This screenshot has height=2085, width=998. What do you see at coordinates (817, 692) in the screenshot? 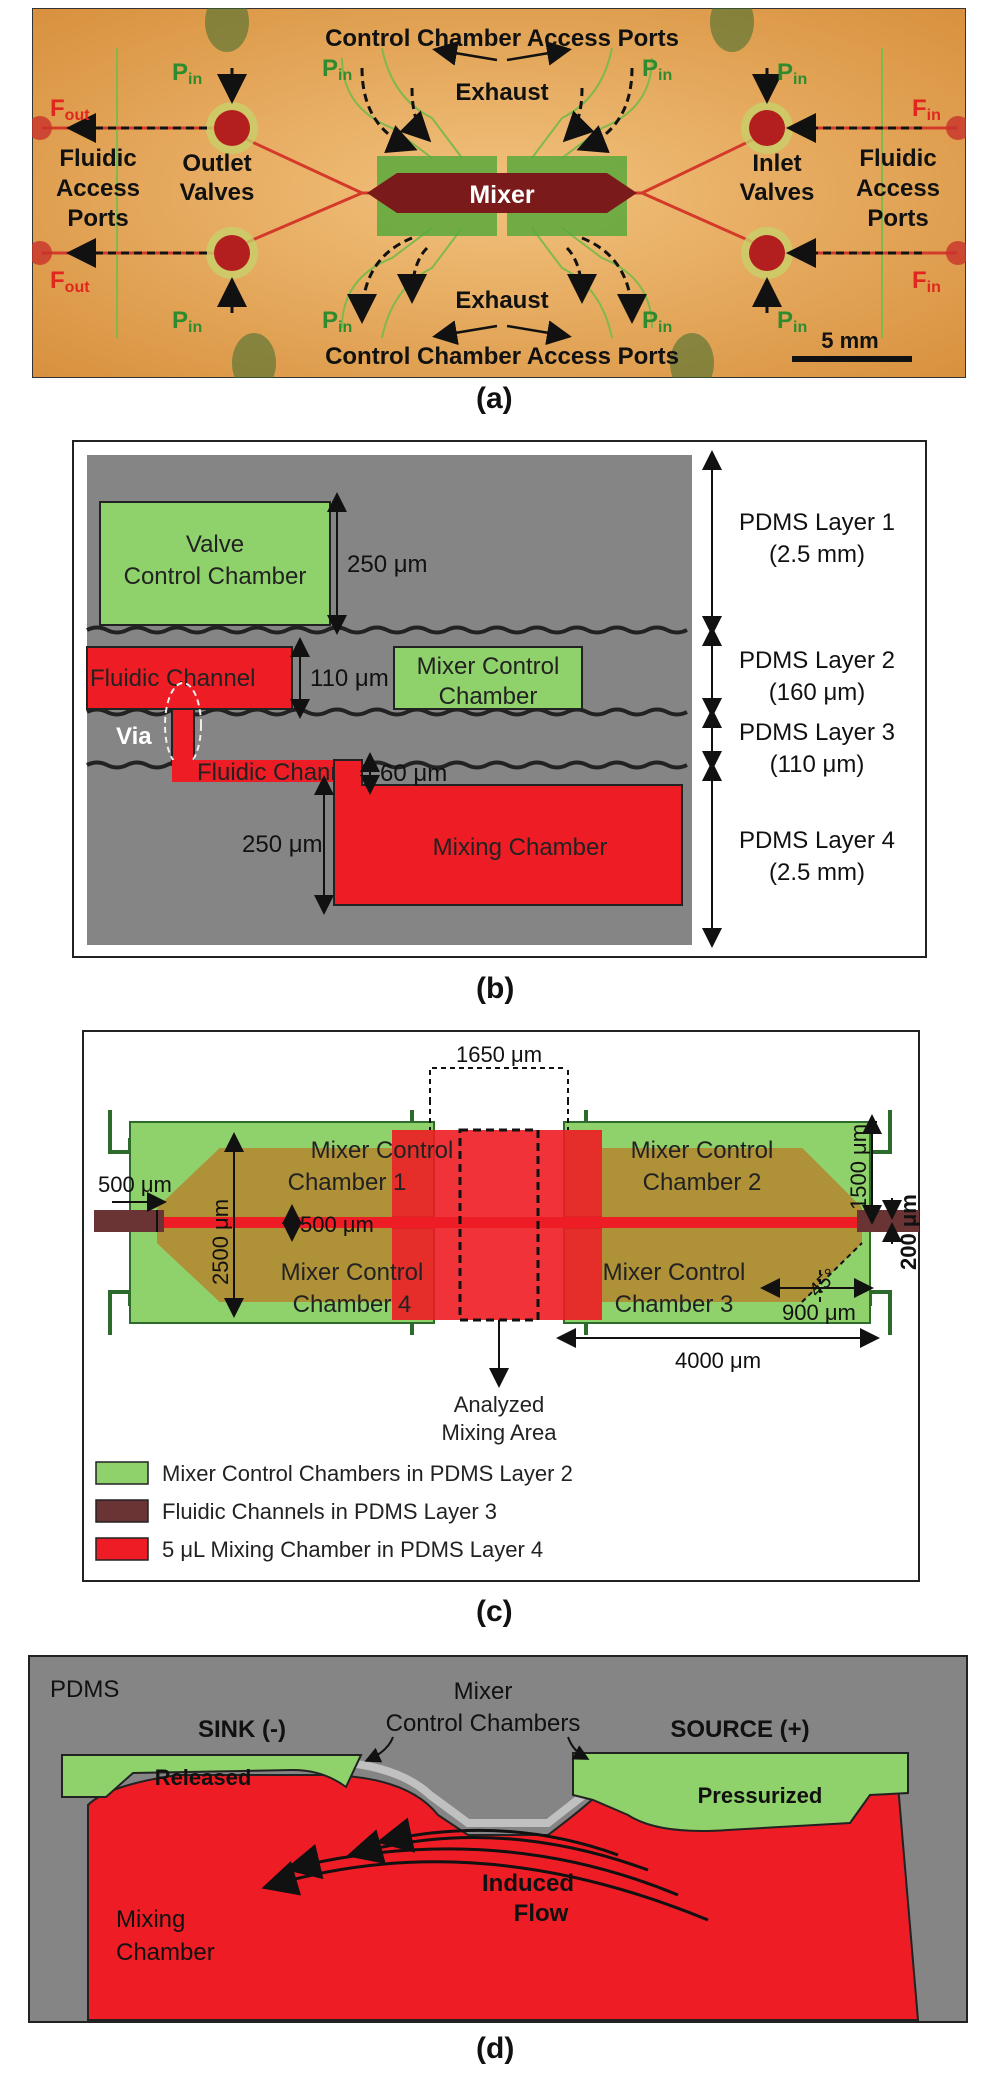
I see `layer-2-thickness: (160 μm)` at bounding box center [817, 692].